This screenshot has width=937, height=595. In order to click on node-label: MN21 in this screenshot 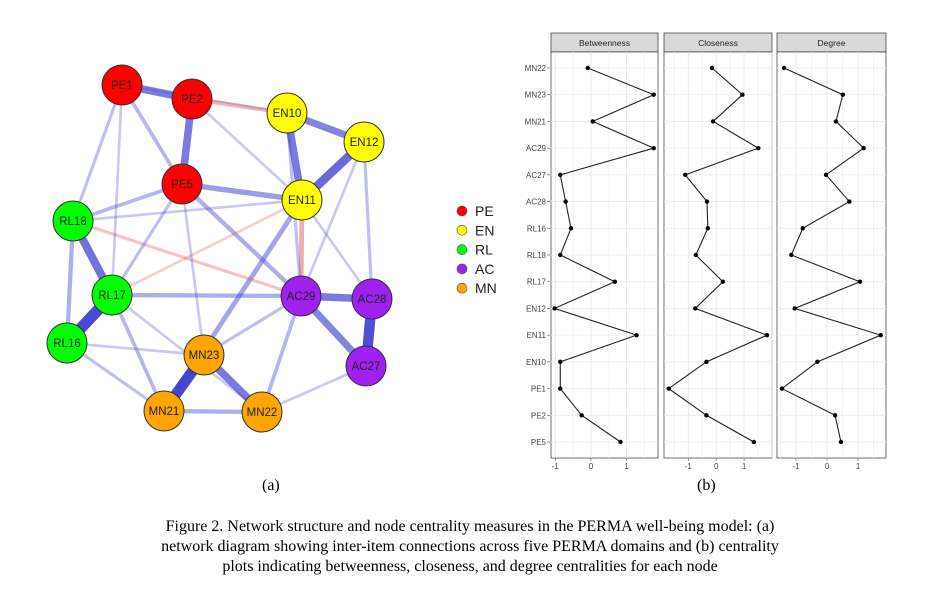, I will do `click(164, 412)`.